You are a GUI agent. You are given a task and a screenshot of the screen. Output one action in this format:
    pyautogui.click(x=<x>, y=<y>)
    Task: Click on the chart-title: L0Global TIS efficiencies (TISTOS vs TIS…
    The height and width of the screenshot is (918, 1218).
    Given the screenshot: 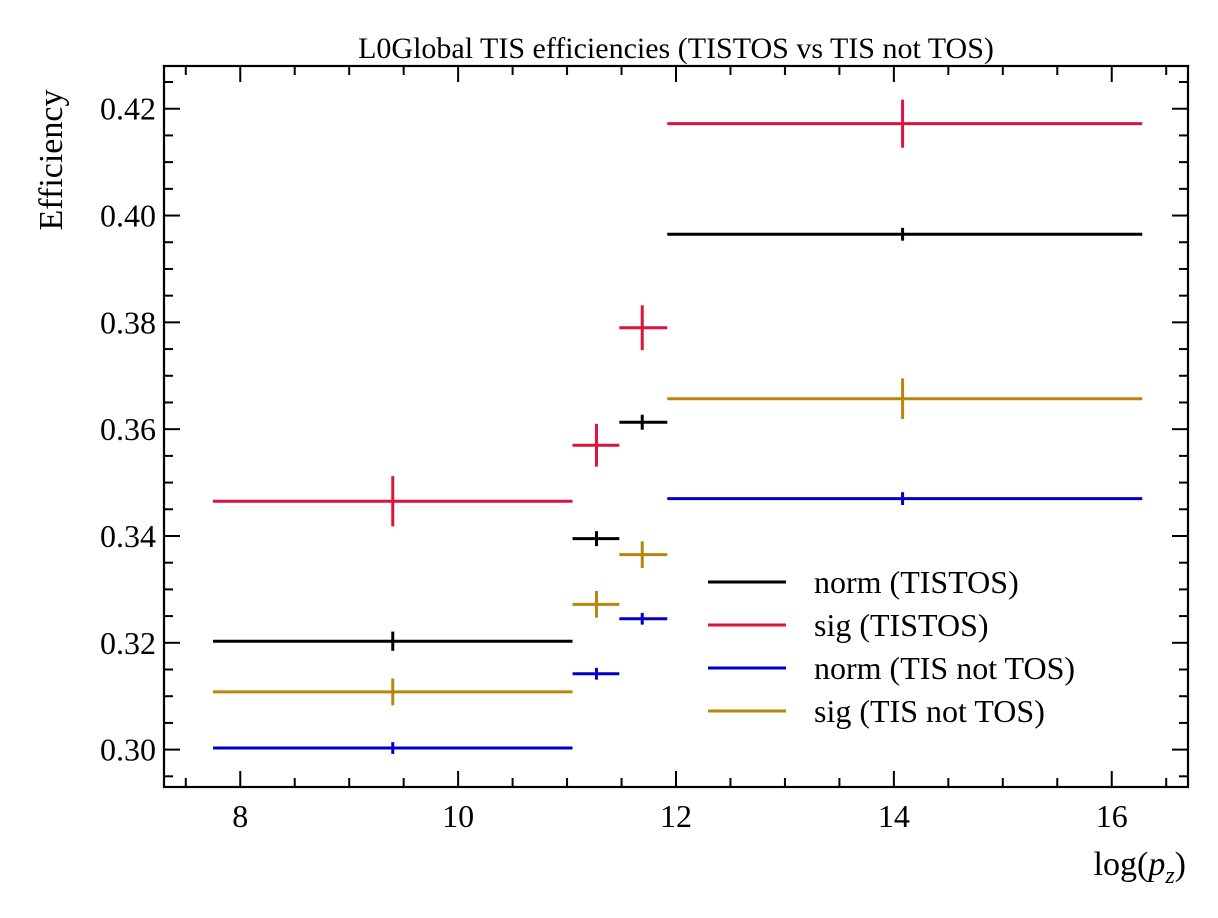 What is the action you would take?
    pyautogui.click(x=676, y=48)
    